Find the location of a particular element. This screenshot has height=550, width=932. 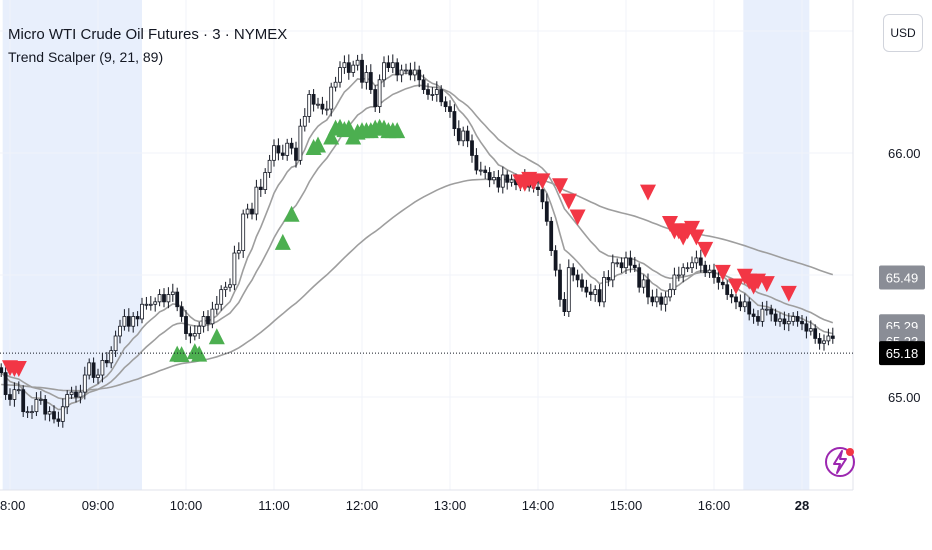

x-tick-label: 15:00 is located at coordinates (626, 505).